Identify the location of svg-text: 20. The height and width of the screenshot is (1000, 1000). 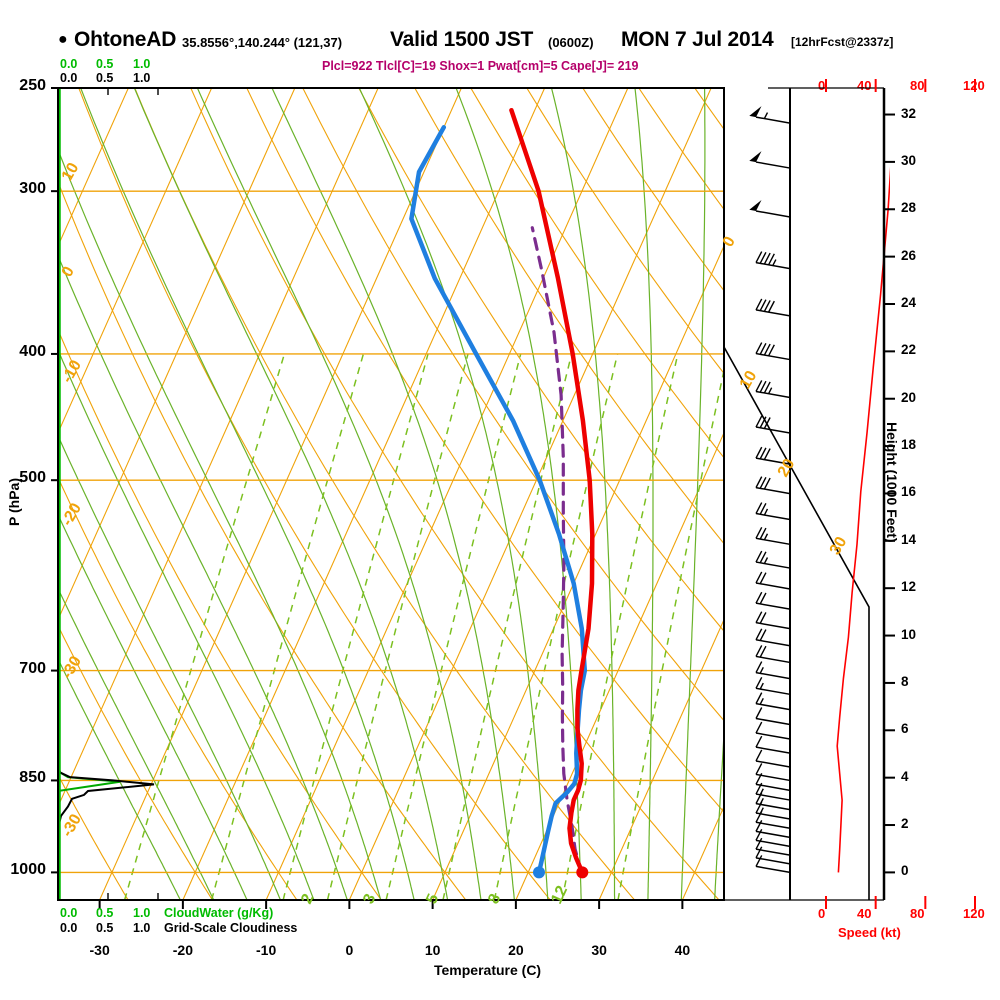
(787, 468).